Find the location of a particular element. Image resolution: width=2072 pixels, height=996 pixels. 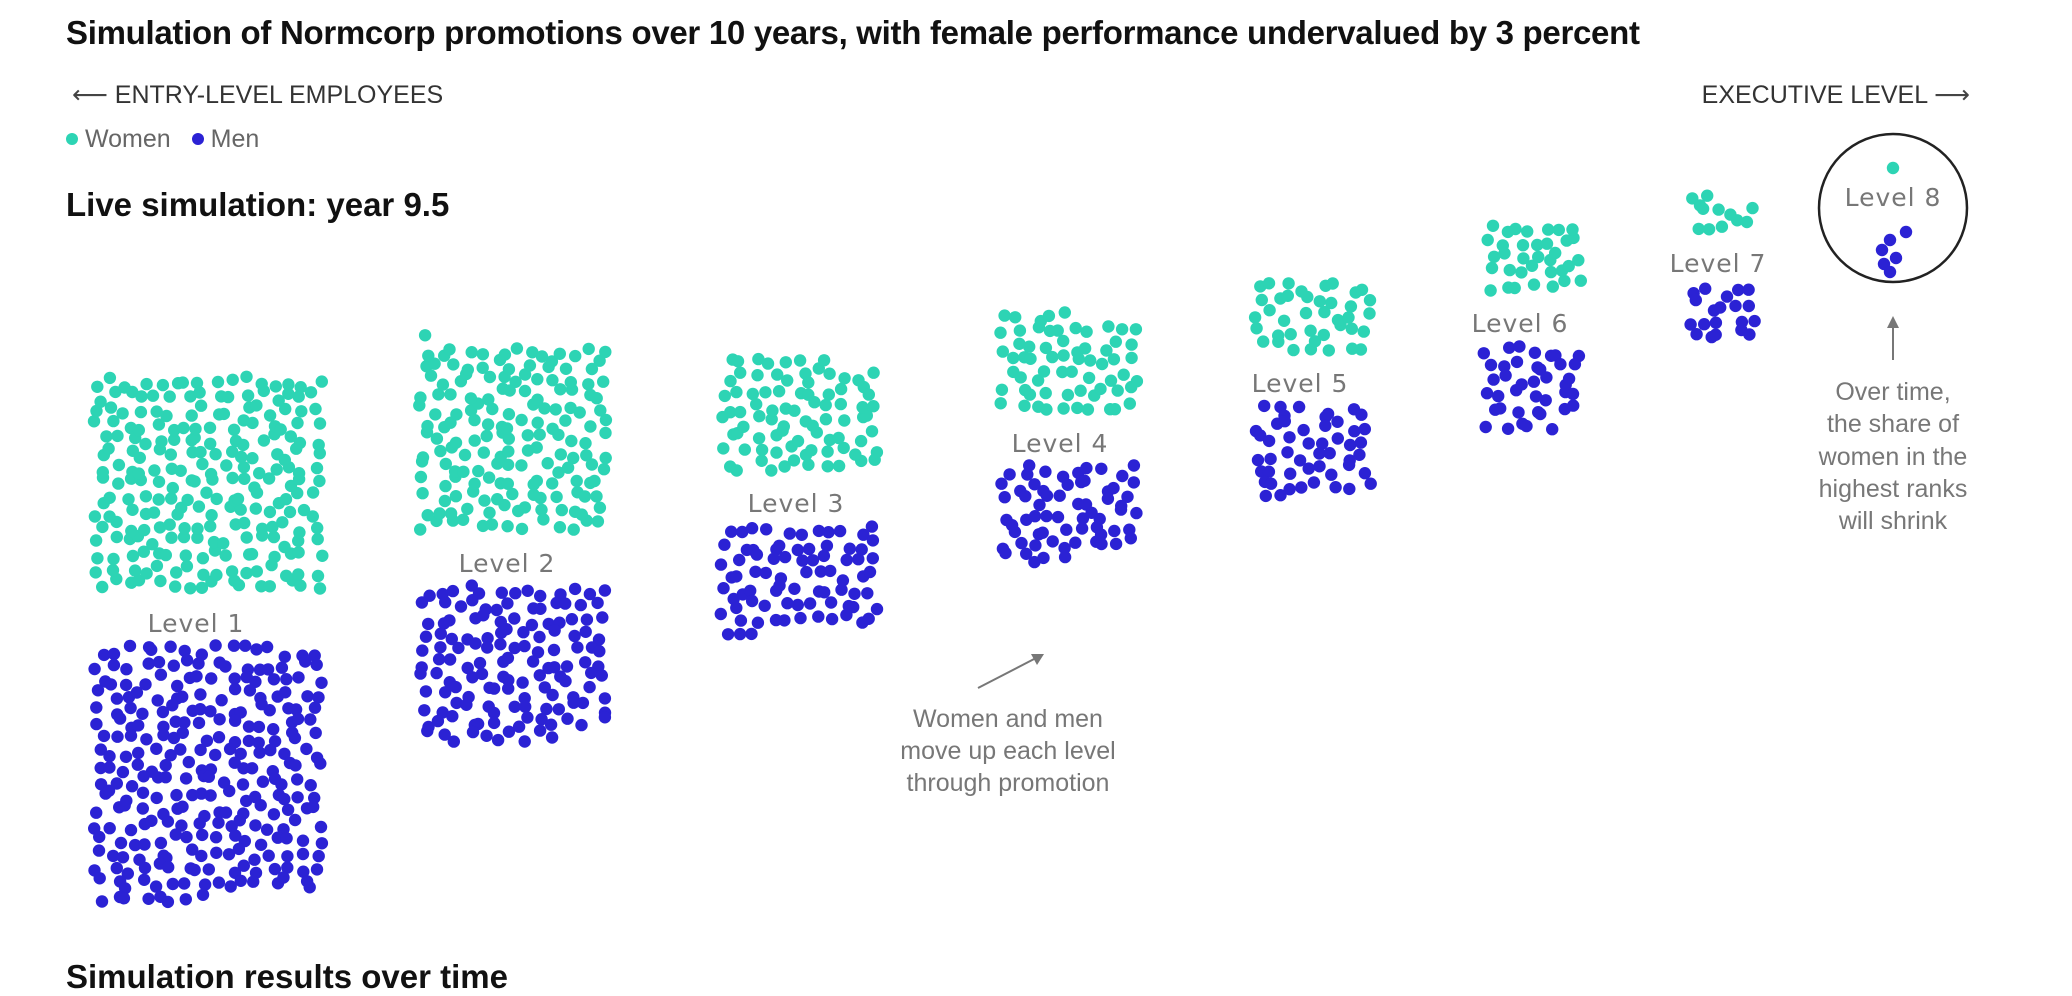

legend-women-label: Women is located at coordinates (128, 138).